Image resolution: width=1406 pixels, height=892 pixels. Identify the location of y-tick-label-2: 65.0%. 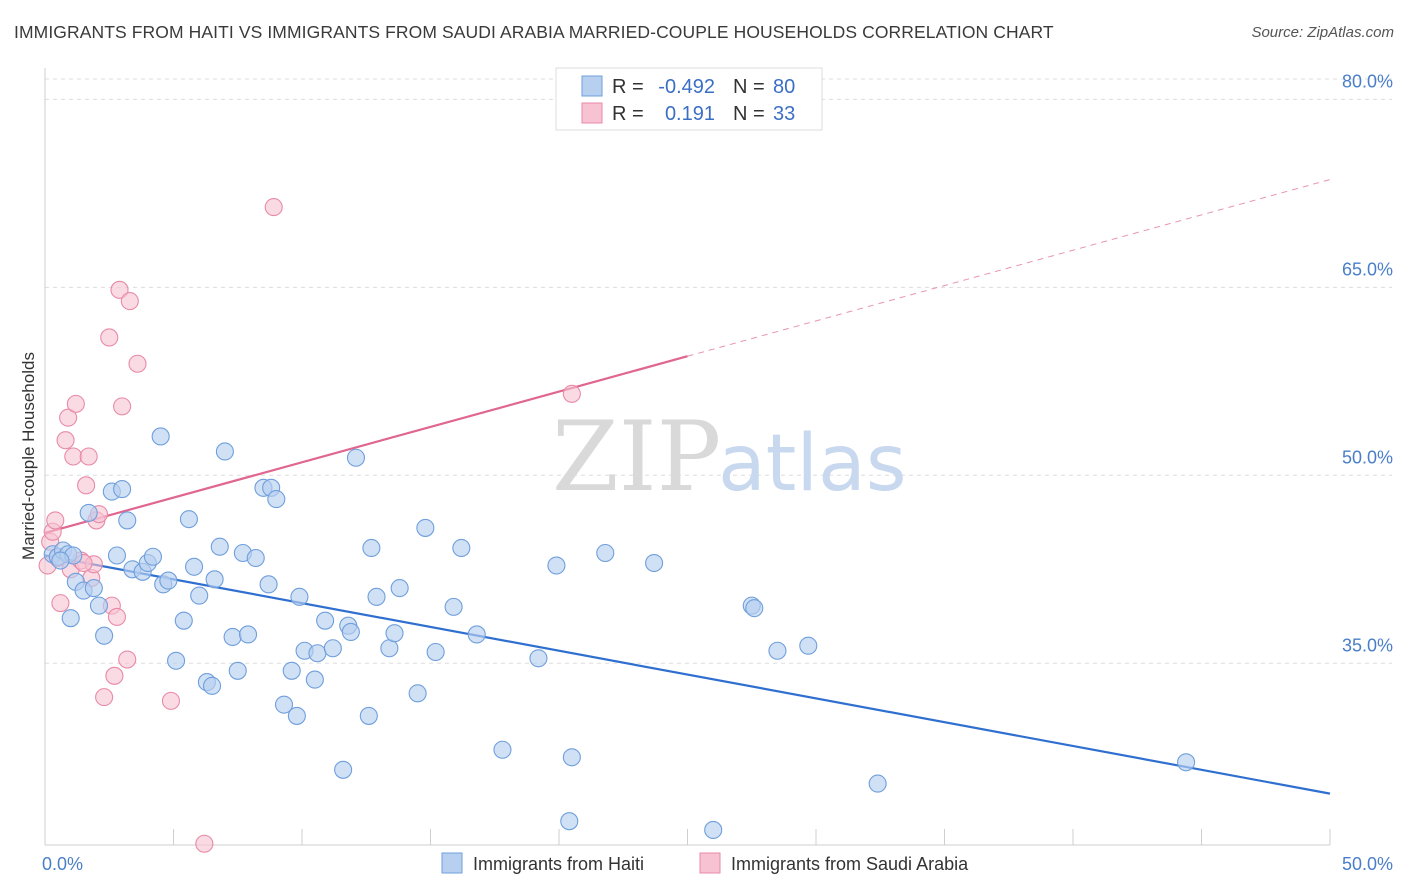
(1367, 269).